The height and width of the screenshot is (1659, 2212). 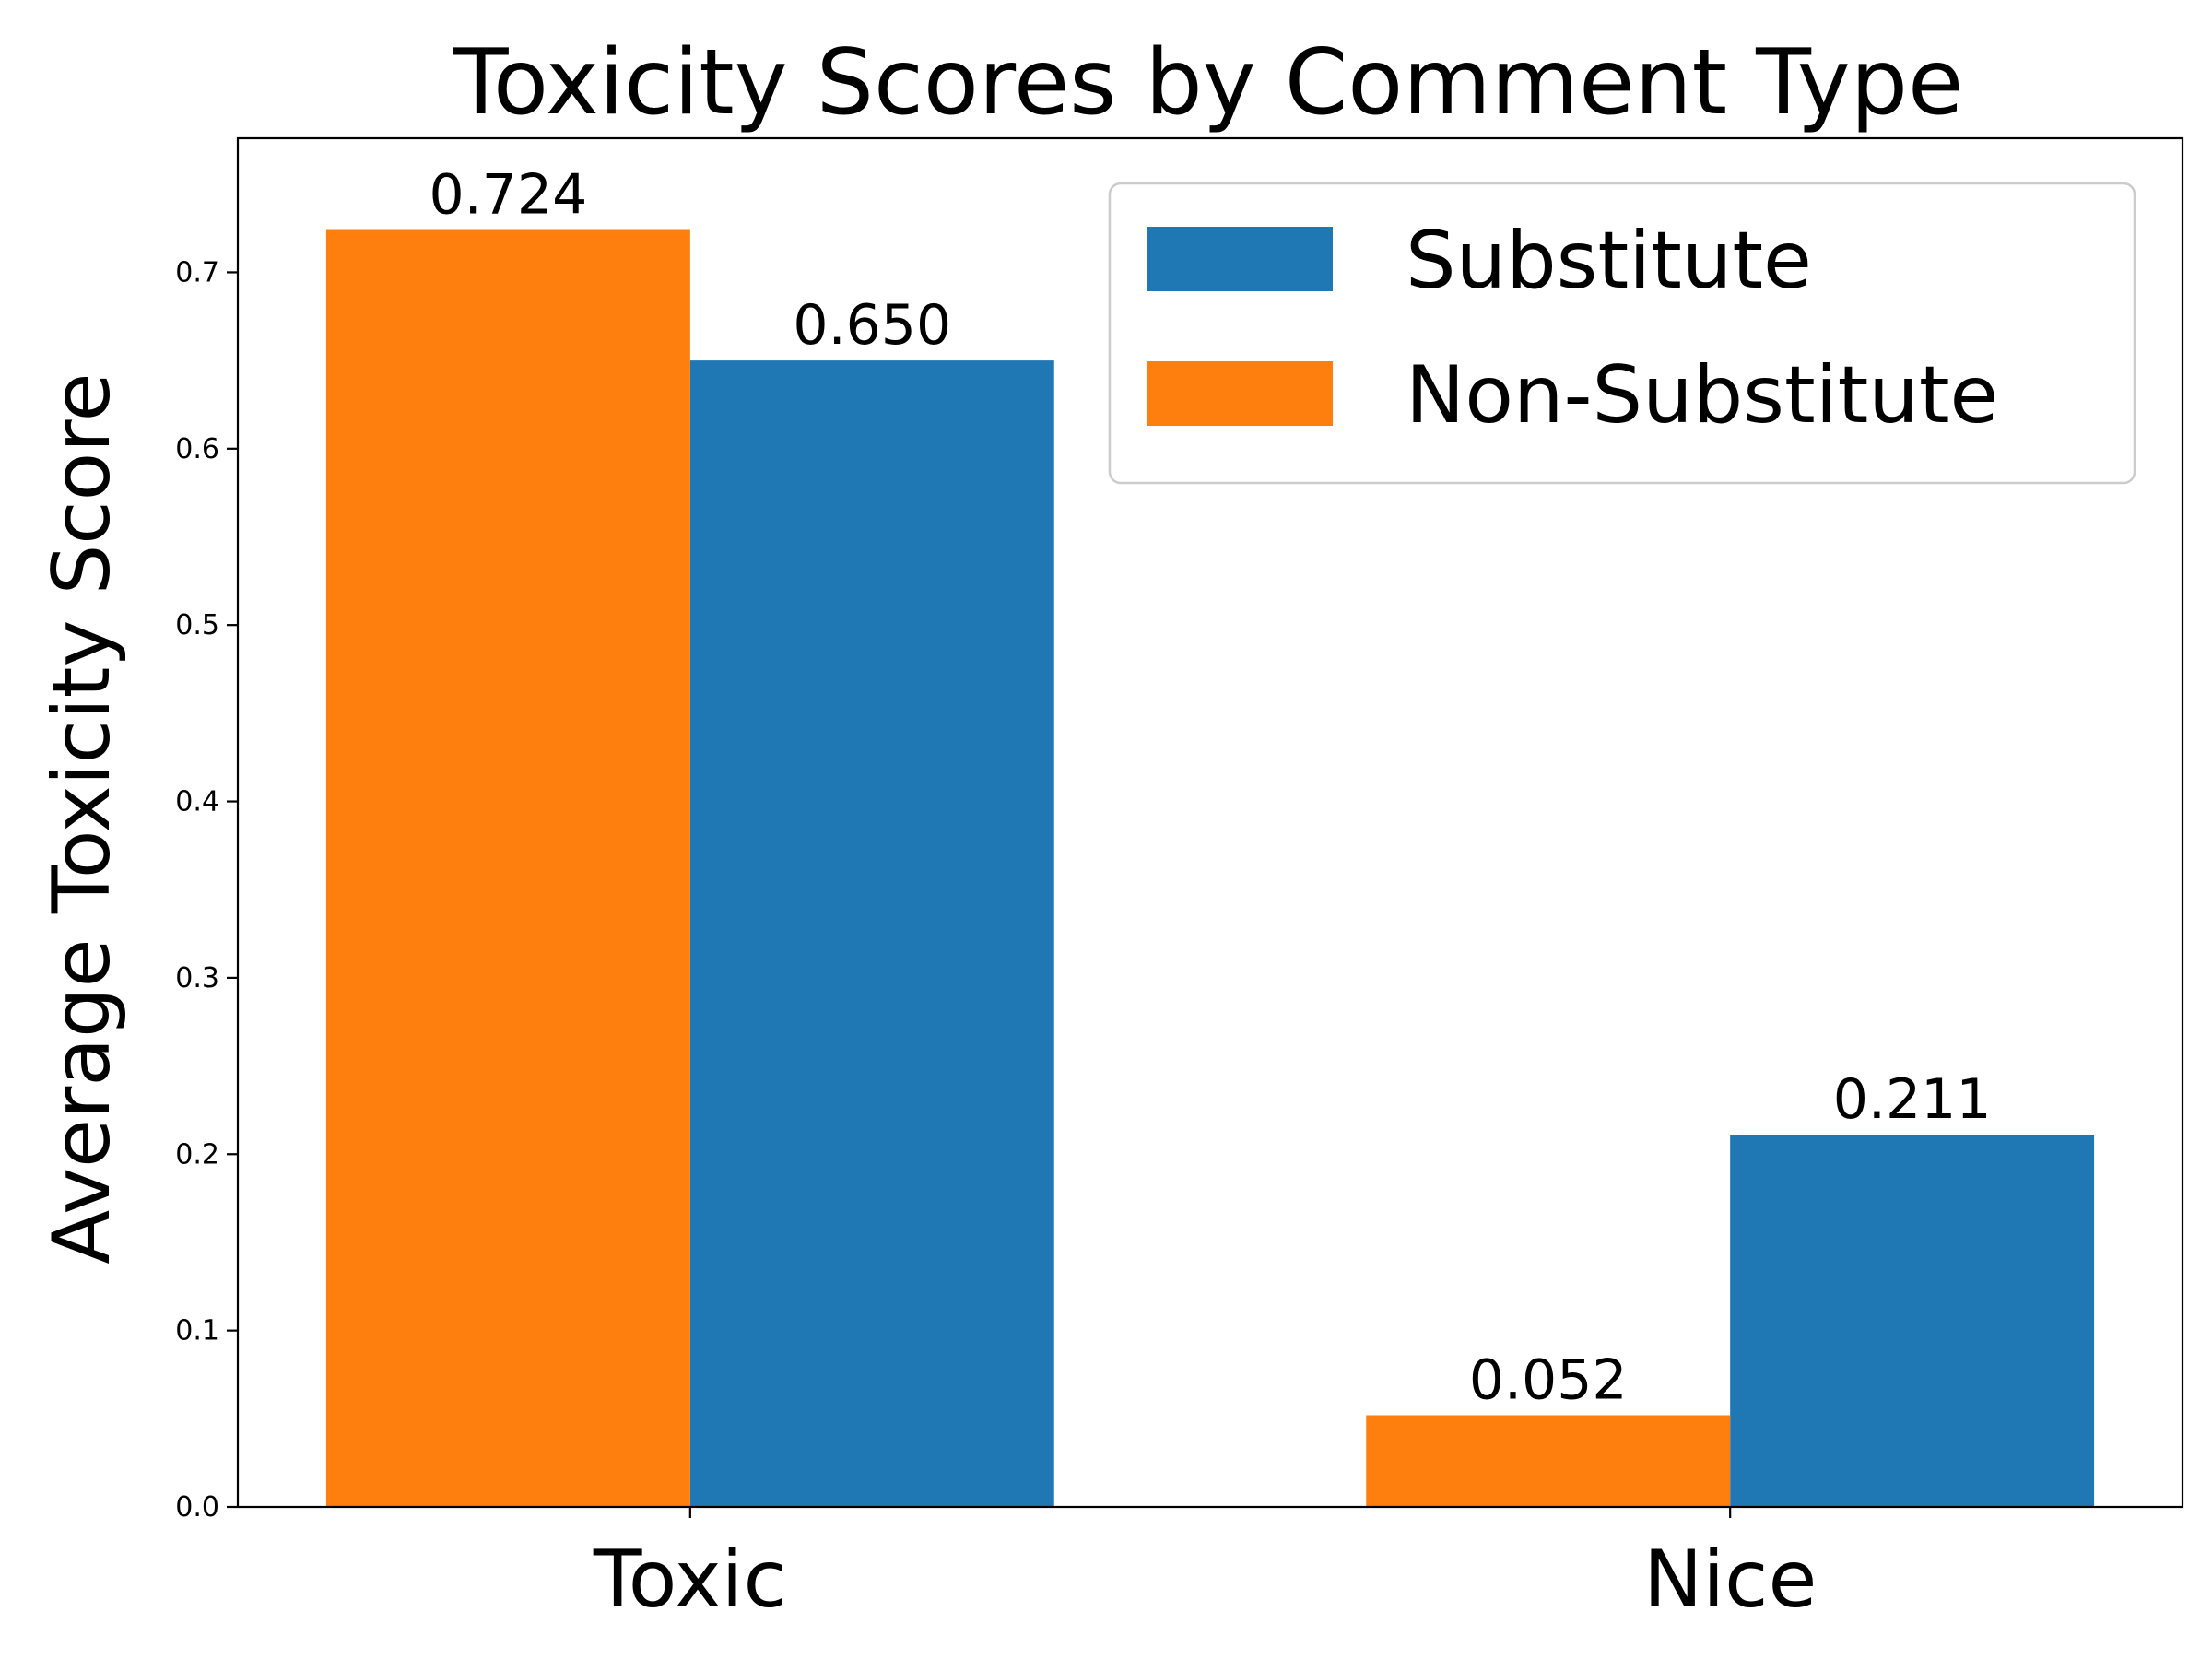 What do you see at coordinates (871, 934) in the screenshot?
I see `bar-substitute-toxic` at bounding box center [871, 934].